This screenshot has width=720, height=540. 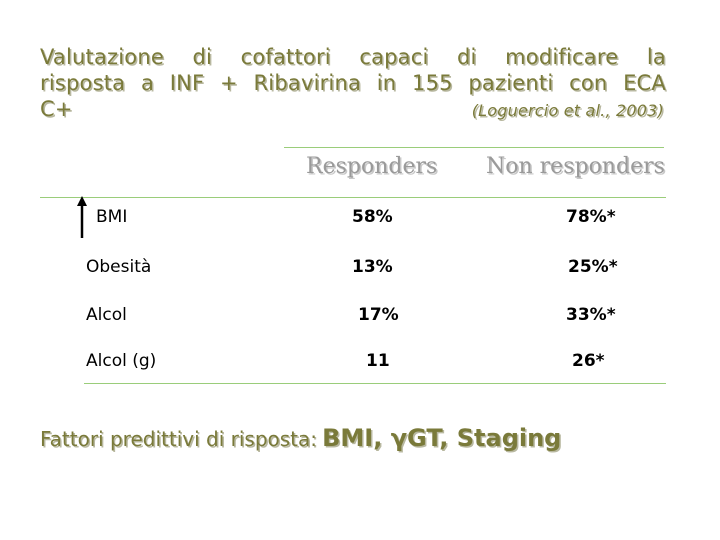 What do you see at coordinates (147, 83) in the screenshot?
I see `title-word: a` at bounding box center [147, 83].